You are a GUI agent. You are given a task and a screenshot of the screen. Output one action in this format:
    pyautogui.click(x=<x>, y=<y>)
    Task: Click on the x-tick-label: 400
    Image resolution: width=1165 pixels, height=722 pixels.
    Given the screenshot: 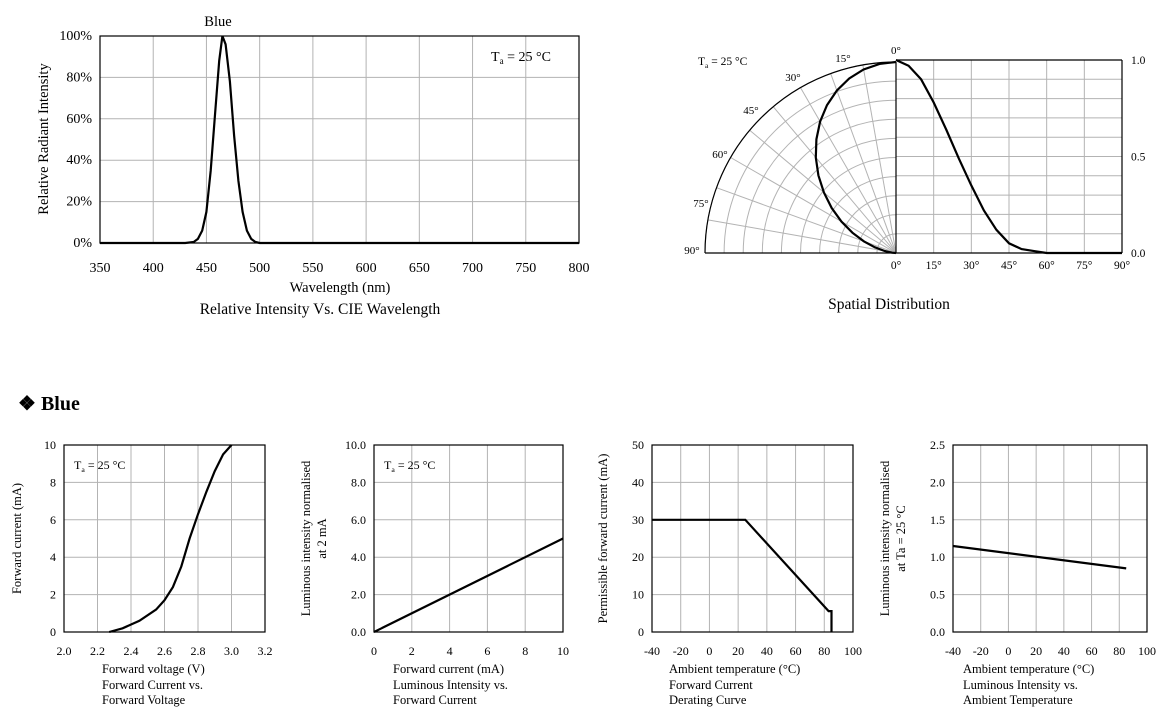 What is the action you would take?
    pyautogui.click(x=153, y=268)
    